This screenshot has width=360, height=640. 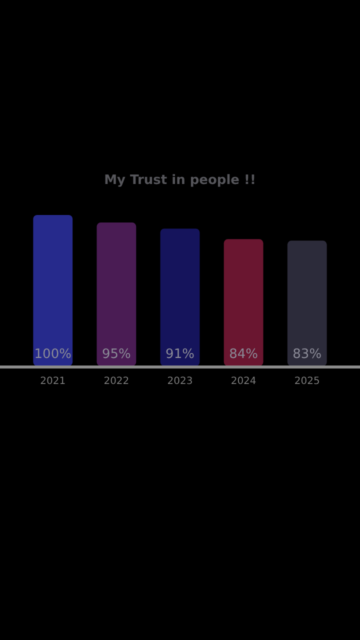 What do you see at coordinates (116, 354) in the screenshot?
I see `data-label: 95%` at bounding box center [116, 354].